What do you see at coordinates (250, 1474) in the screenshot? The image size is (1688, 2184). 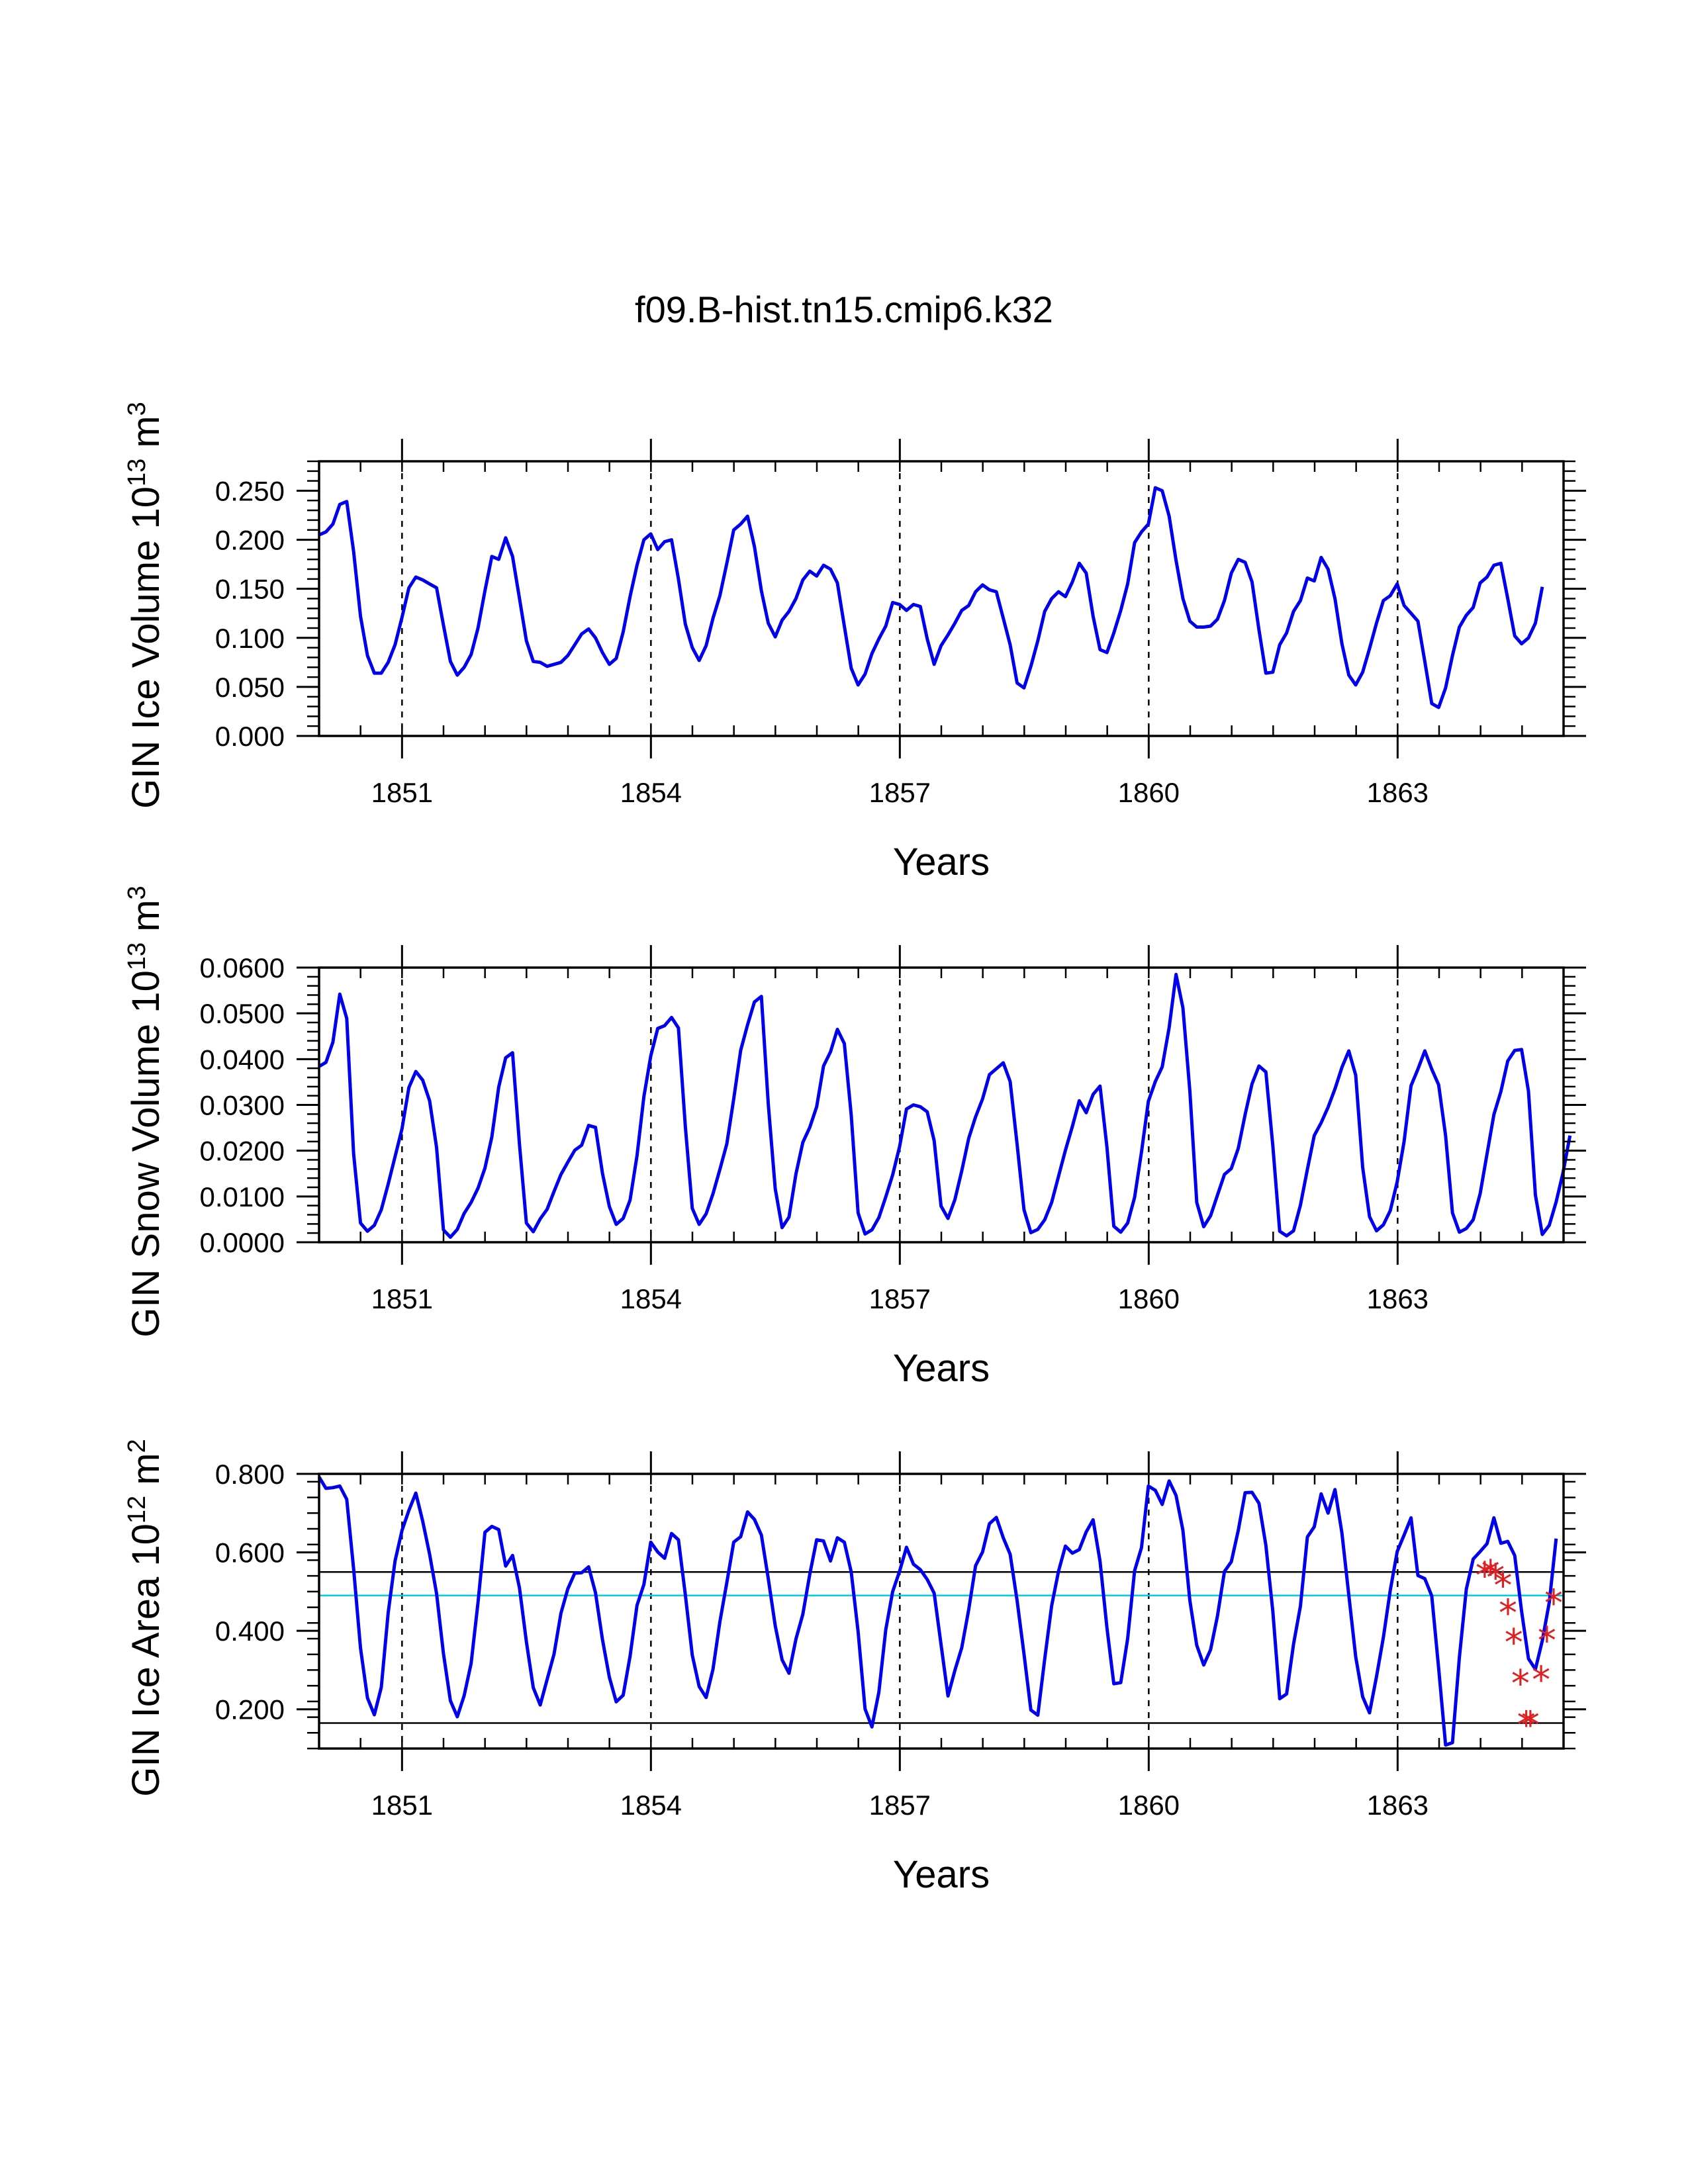 I see `y-tick-label: 0.800` at bounding box center [250, 1474].